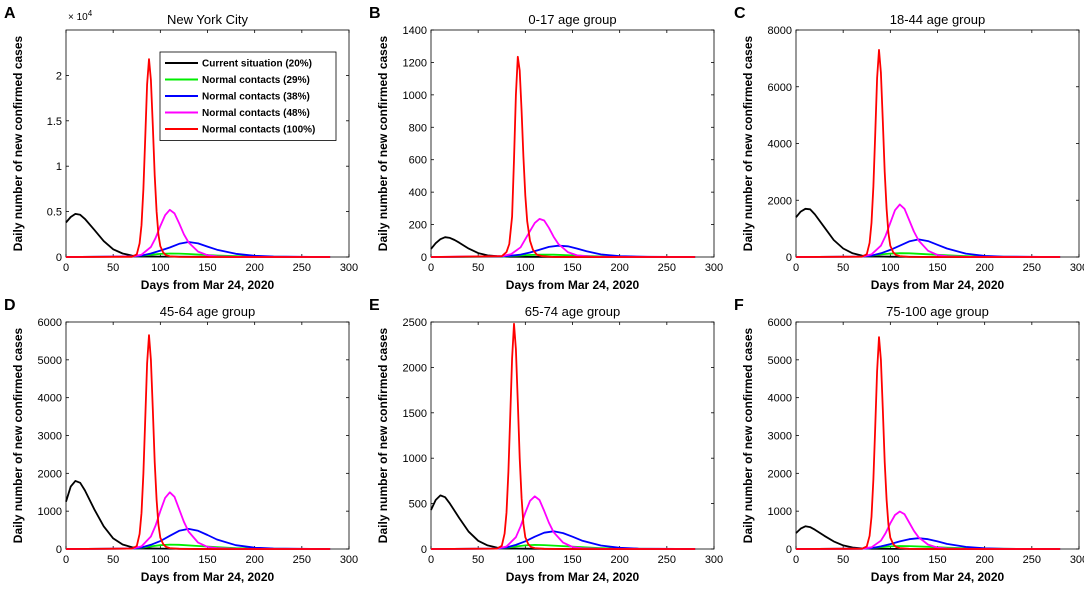 This screenshot has height=592, width=1084. Describe the element at coordinates (50, 361) in the screenshot. I see `y-tick-label: 5000` at that location.